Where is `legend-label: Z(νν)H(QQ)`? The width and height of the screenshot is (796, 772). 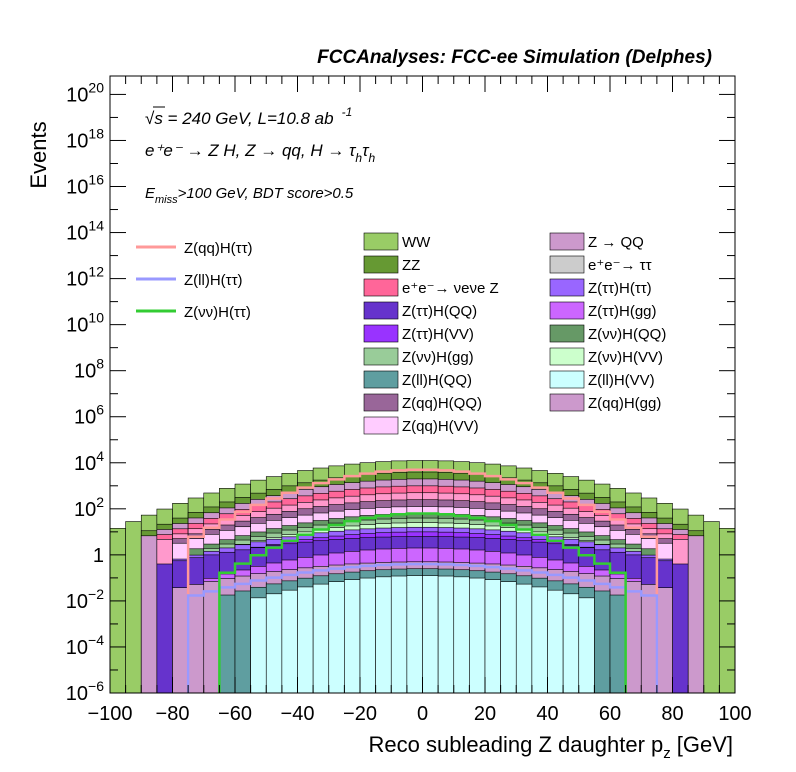 legend-label: Z(νν)H(QQ) is located at coordinates (627, 334).